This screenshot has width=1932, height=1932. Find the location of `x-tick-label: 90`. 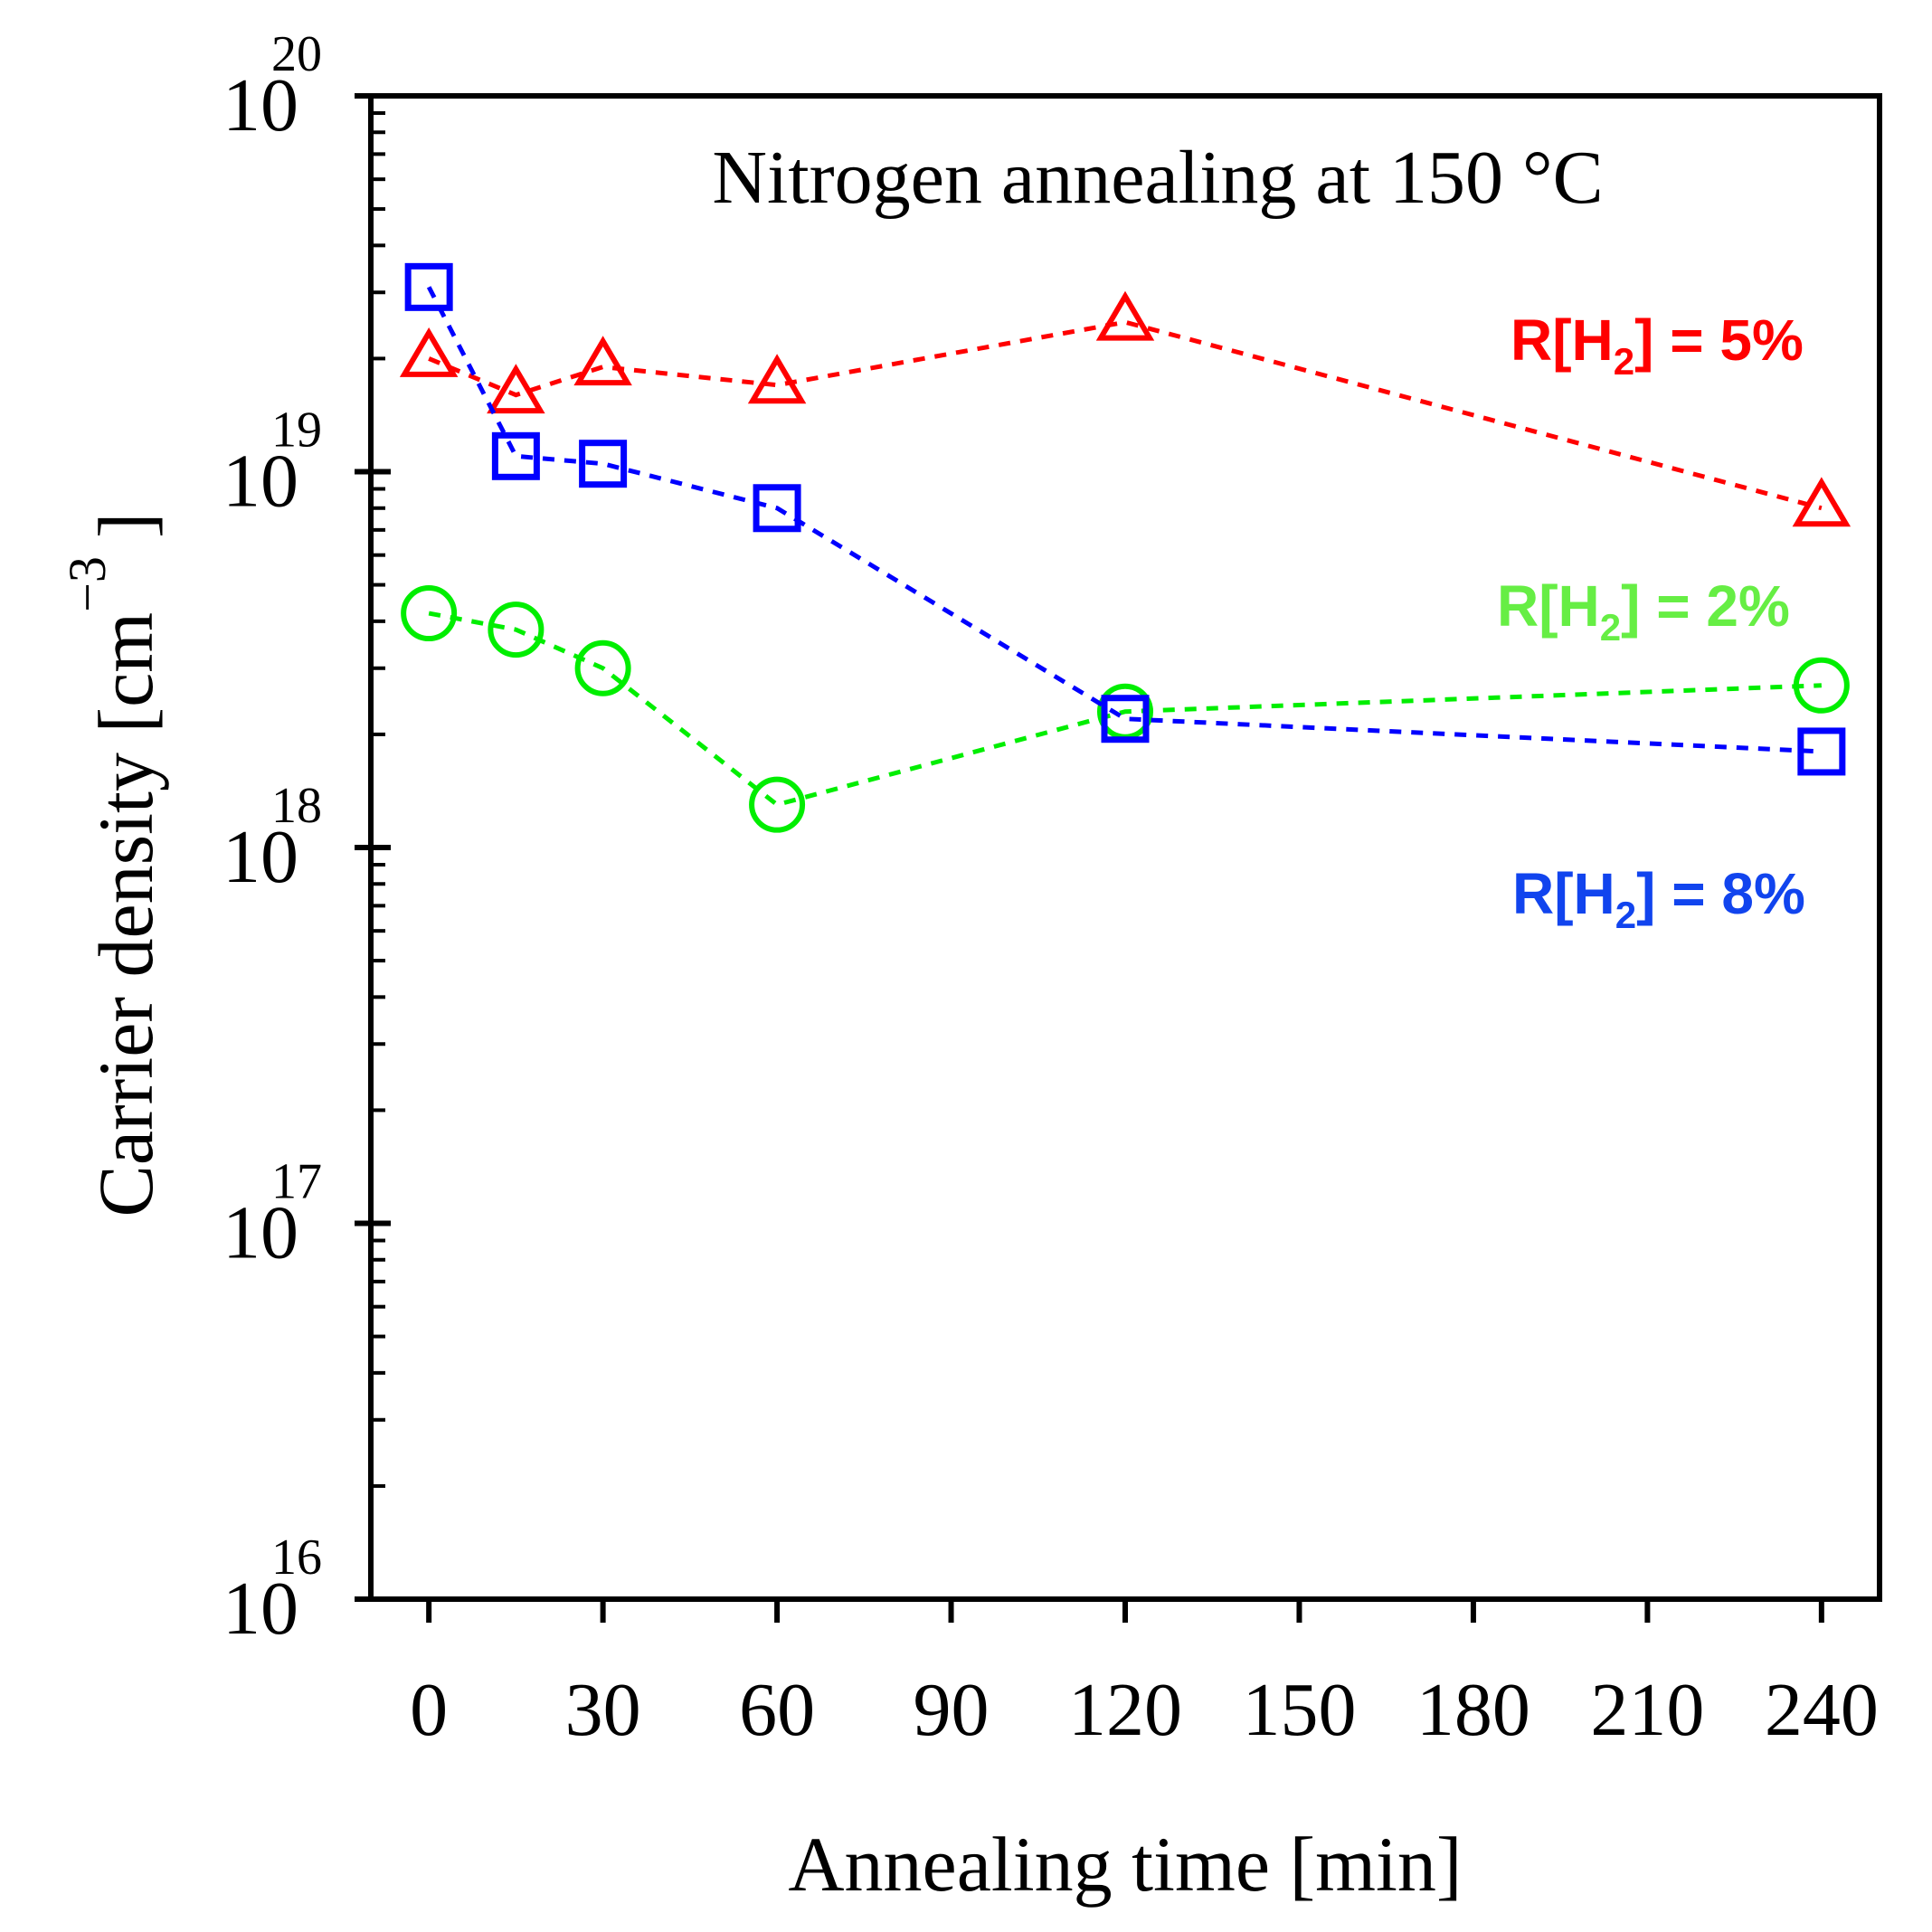

x-tick-label: 90 is located at coordinates (952, 1710).